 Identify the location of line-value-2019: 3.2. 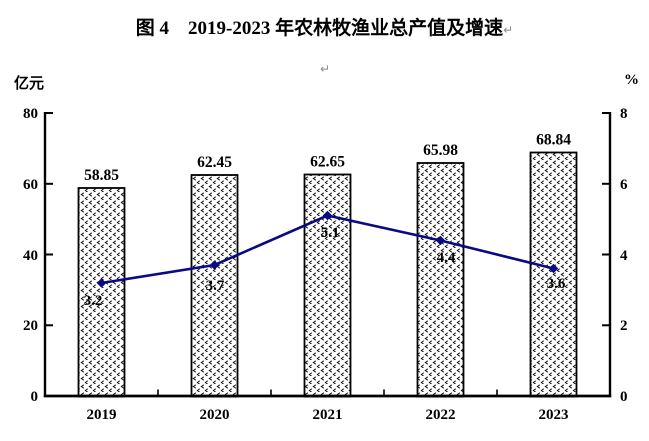
(93, 301).